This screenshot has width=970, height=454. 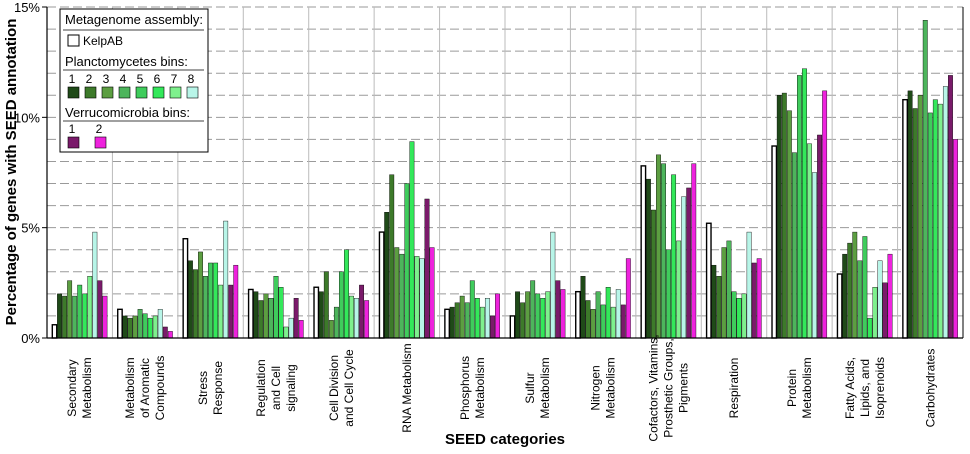 What do you see at coordinates (792, 388) in the screenshot?
I see `x-category-label: Protein` at bounding box center [792, 388].